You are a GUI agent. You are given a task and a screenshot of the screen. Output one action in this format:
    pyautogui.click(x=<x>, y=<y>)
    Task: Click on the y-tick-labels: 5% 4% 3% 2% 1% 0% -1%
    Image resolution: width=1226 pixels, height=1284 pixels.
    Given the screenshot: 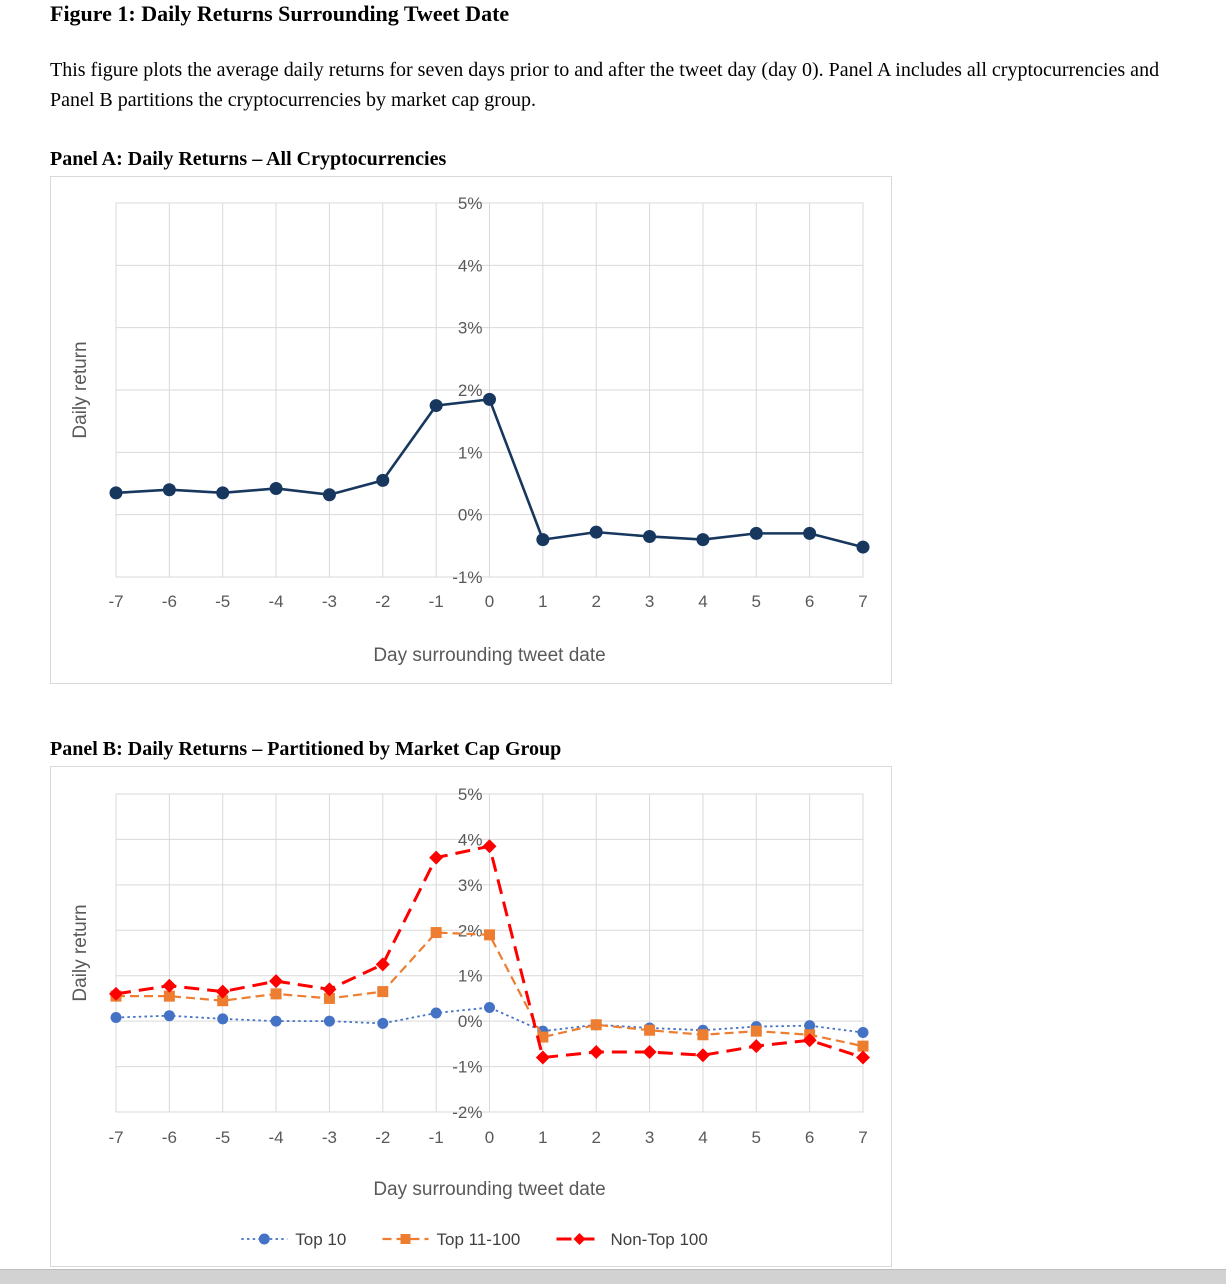 What is the action you would take?
    pyautogui.click(x=467, y=390)
    